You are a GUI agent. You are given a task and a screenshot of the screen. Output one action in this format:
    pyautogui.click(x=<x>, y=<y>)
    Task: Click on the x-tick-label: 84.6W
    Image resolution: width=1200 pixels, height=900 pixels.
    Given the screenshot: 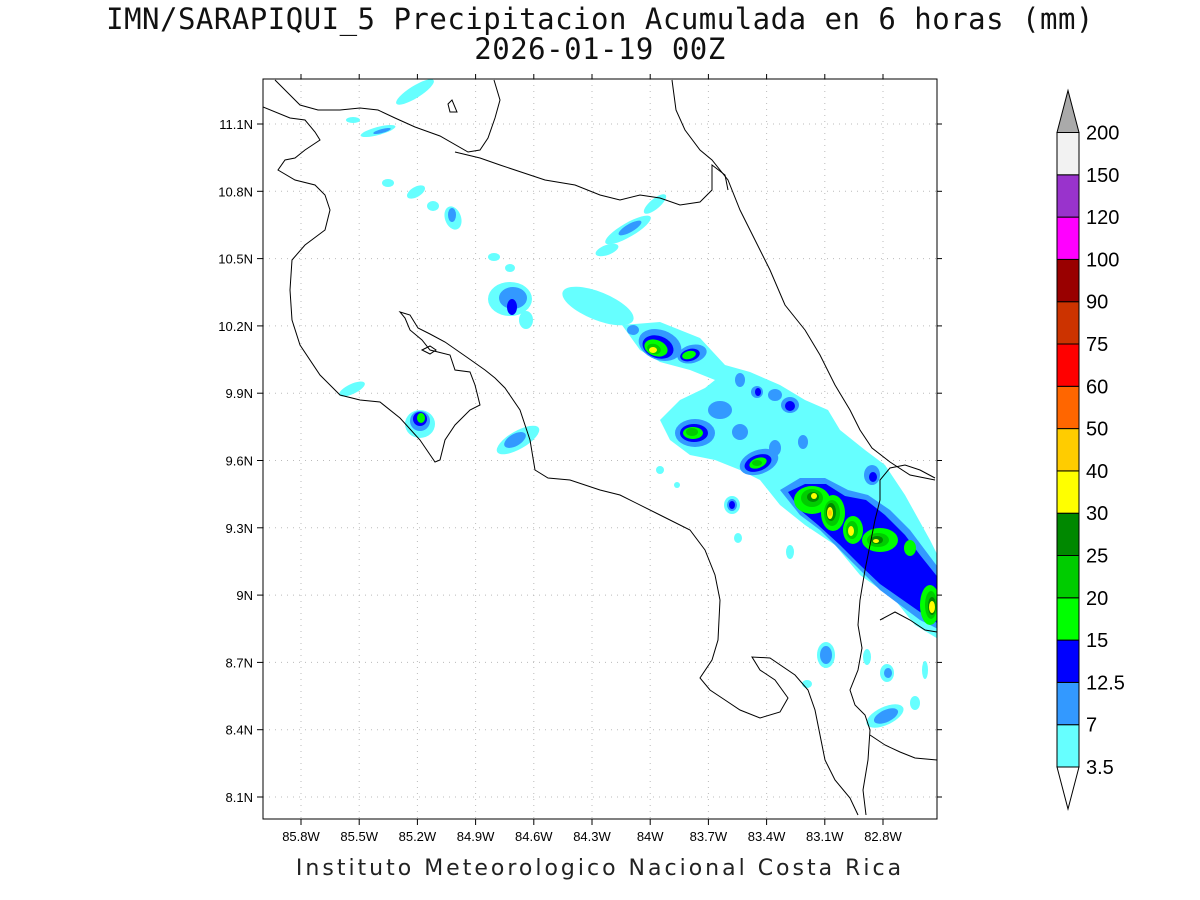 What is the action you would take?
    pyautogui.click(x=534, y=836)
    